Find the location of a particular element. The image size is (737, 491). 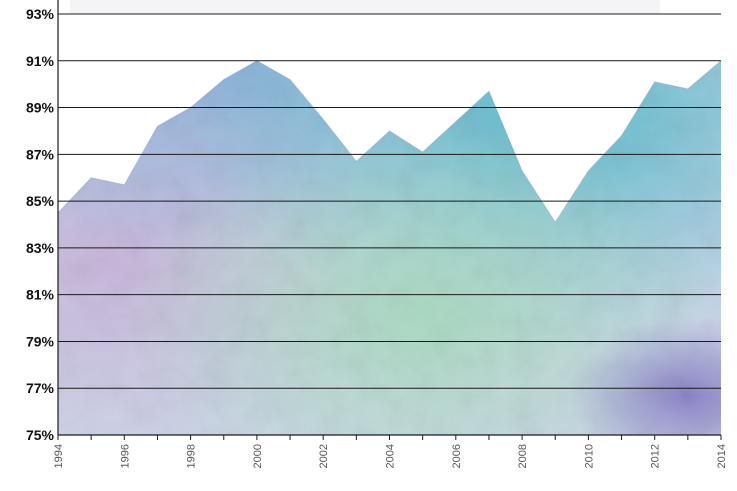

x-tick-label: 2002 is located at coordinates (324, 456).